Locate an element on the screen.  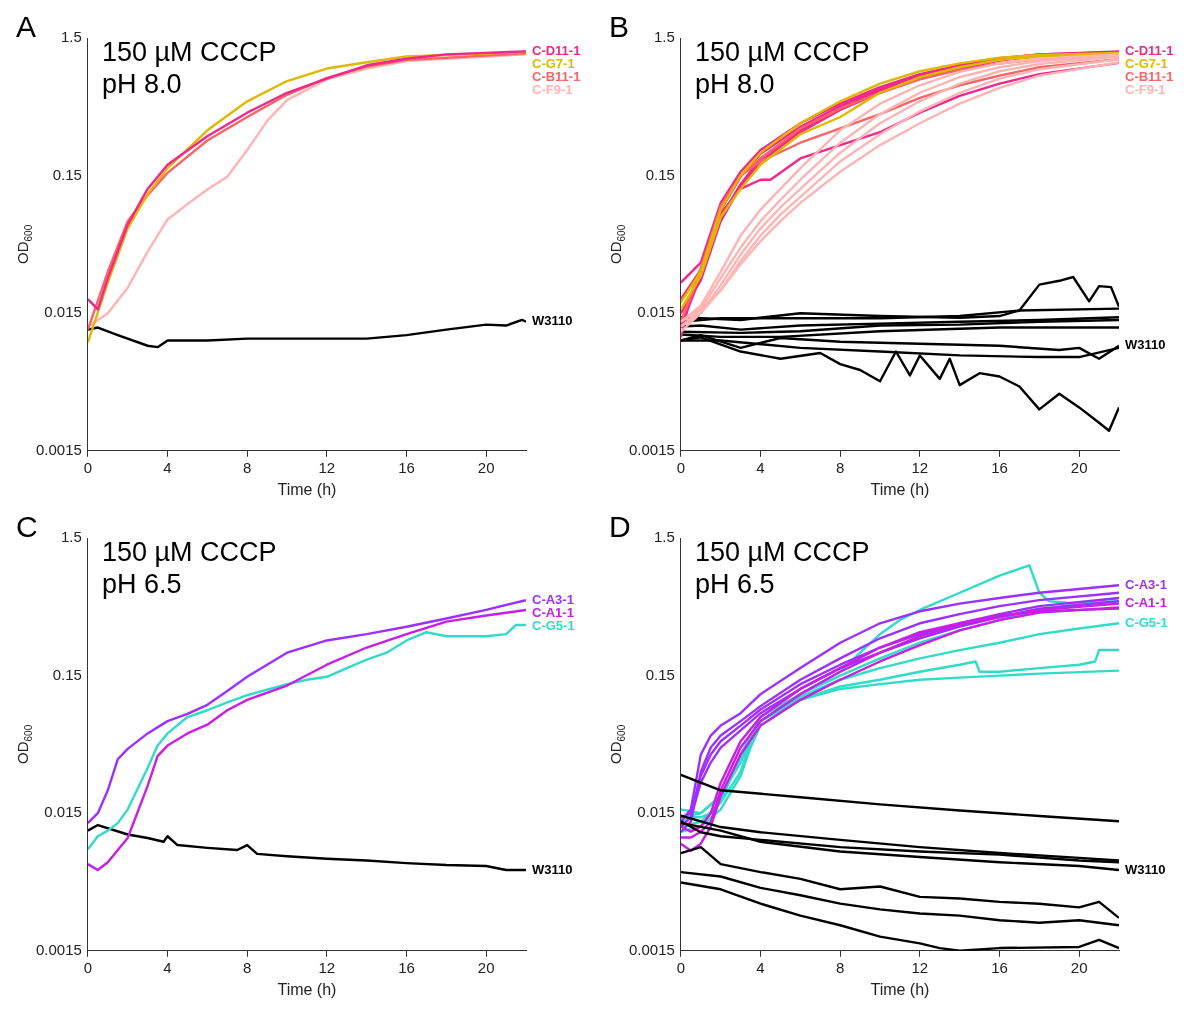
text: C is located at coordinates (27, 527).